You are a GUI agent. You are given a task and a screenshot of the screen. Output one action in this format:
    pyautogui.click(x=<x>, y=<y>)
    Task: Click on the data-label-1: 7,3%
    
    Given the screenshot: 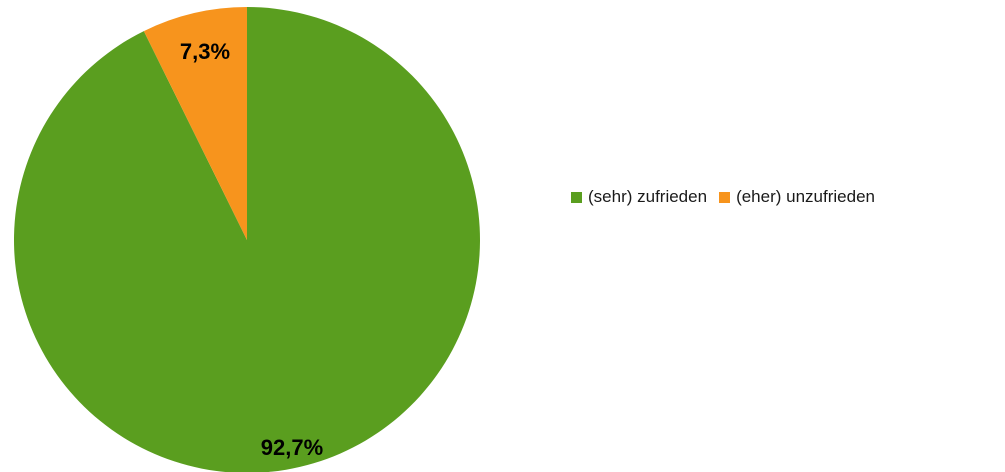 What is the action you would take?
    pyautogui.click(x=205, y=51)
    